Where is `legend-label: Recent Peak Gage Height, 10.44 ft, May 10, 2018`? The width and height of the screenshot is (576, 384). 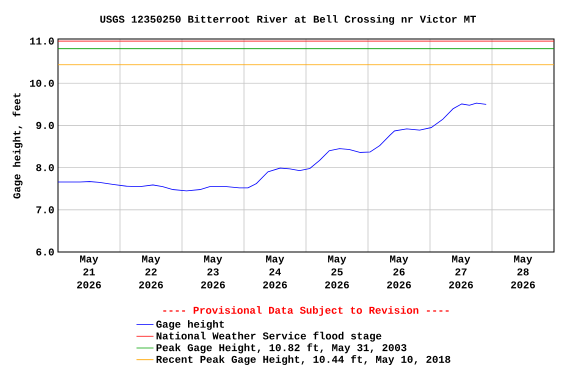
legend-label: Recent Peak Gage Height, 10.44 ft, May 10, 2018 is located at coordinates (303, 360).